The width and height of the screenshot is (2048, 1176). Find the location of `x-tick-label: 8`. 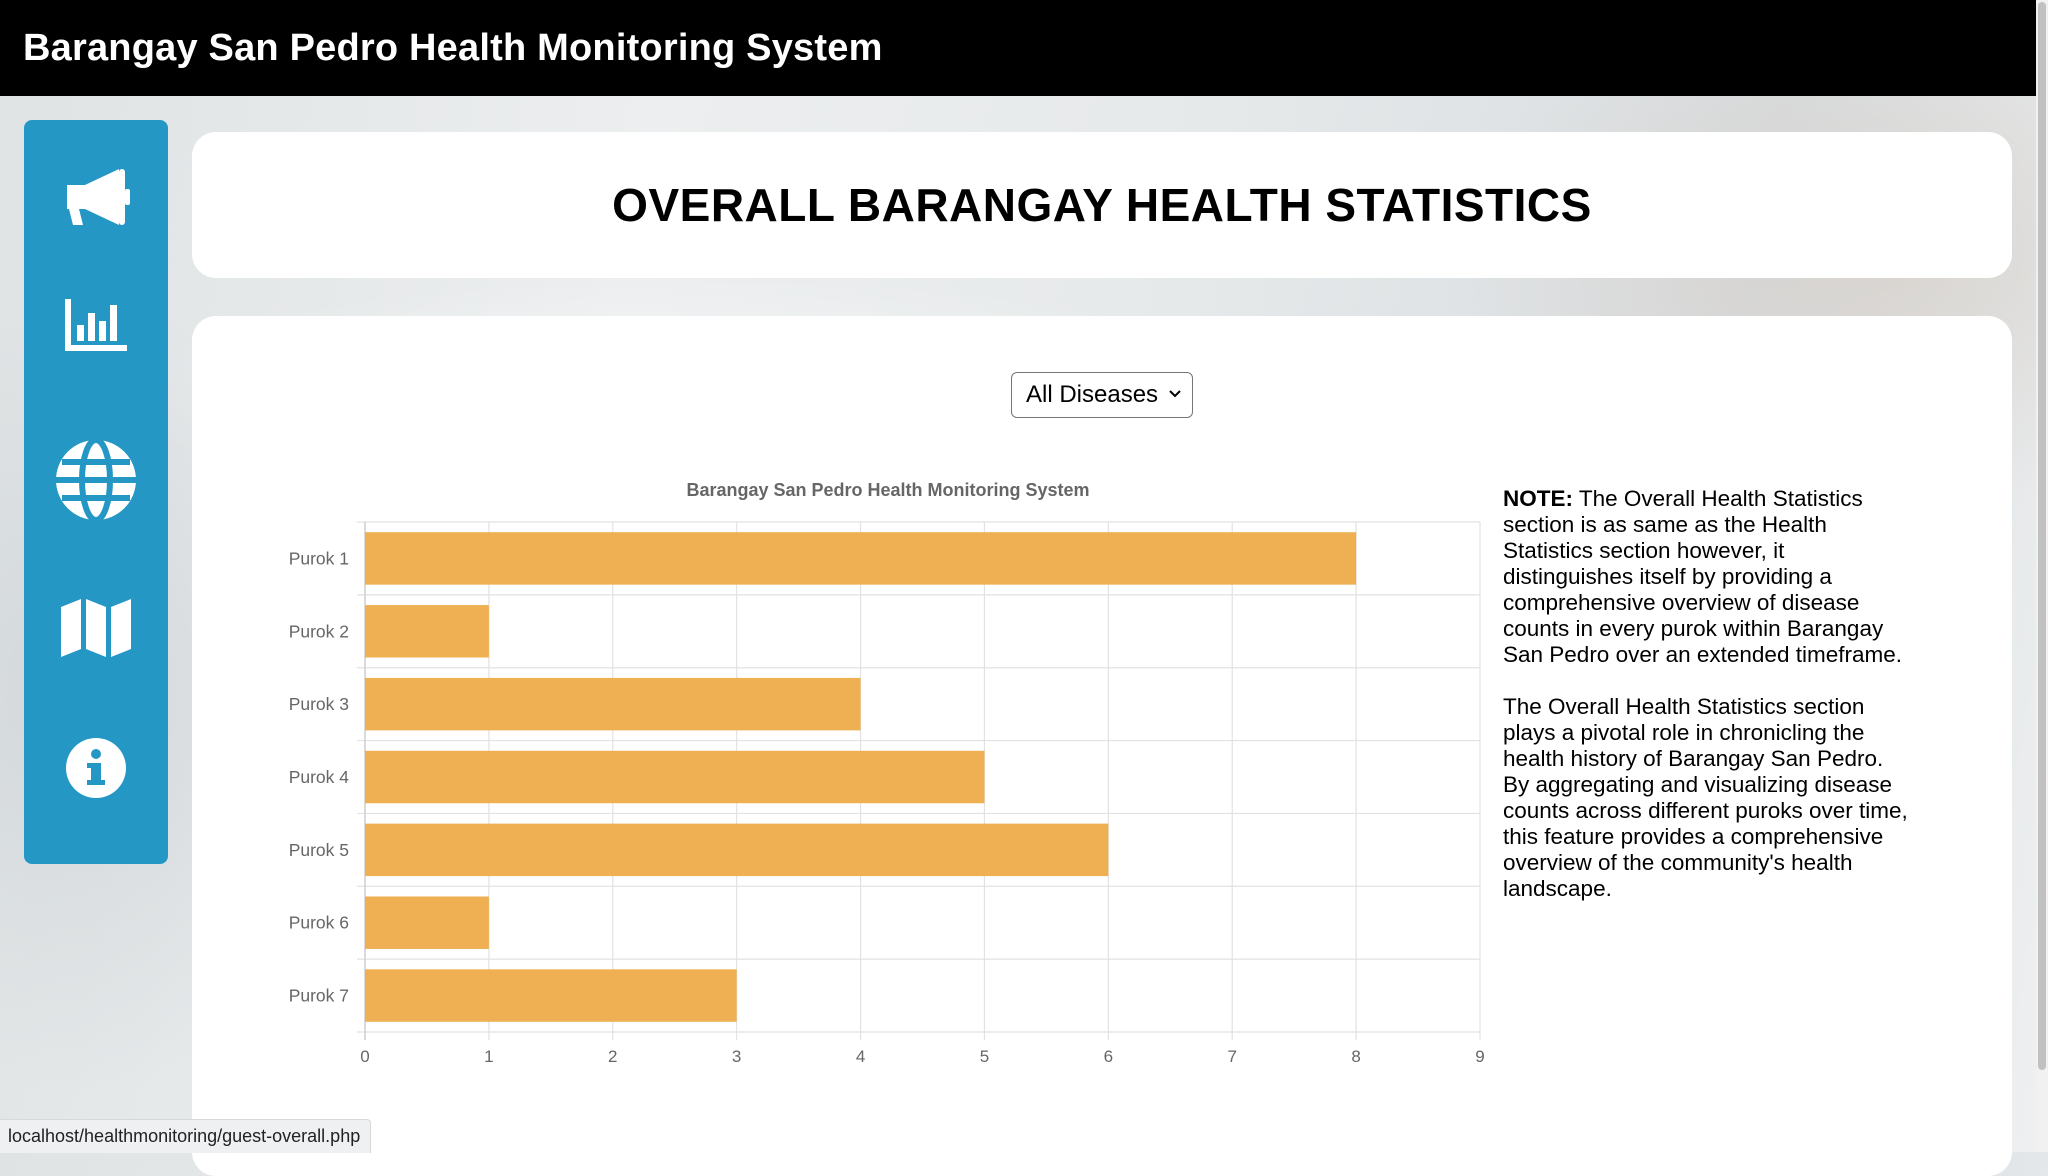

x-tick-label: 8 is located at coordinates (1355, 1056).